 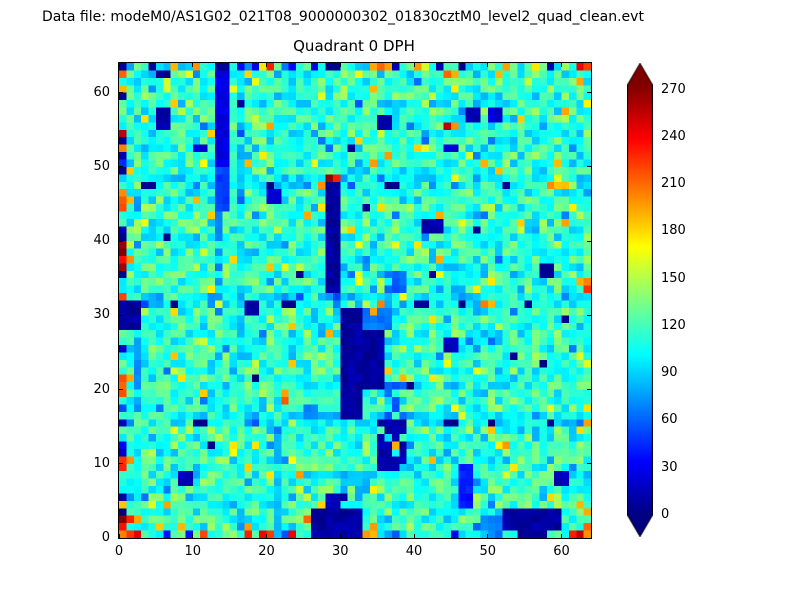 What do you see at coordinates (354, 46) in the screenshot?
I see `plot-title: Quadrant 0 DPH` at bounding box center [354, 46].